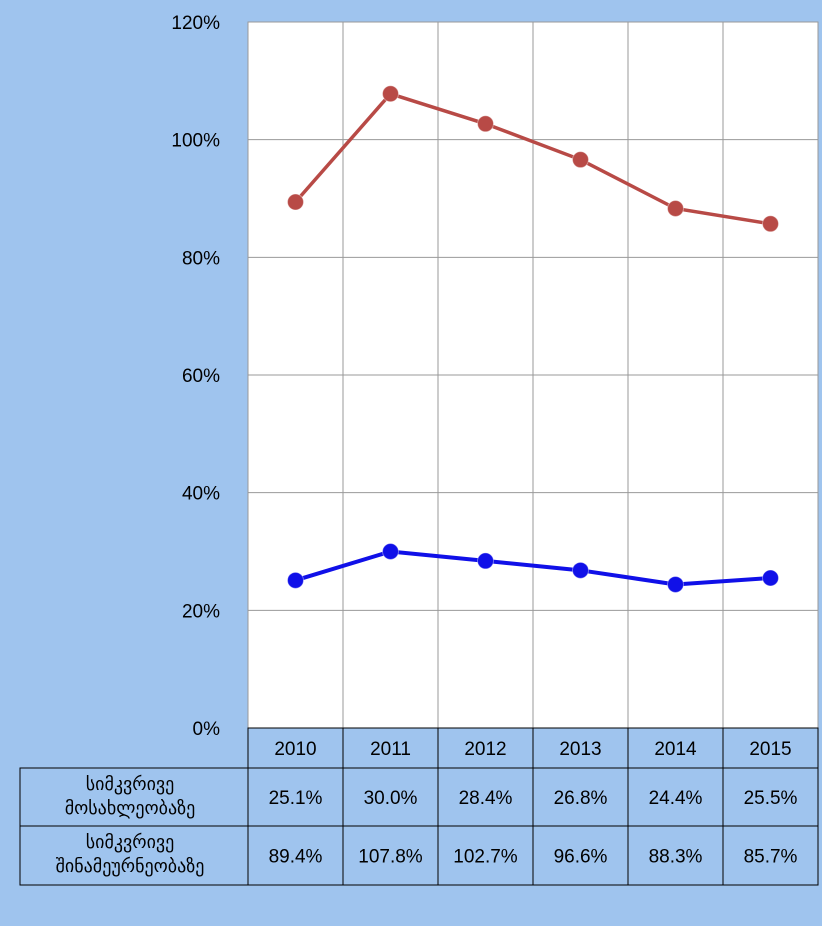  What do you see at coordinates (195, 23) in the screenshot?
I see `y-tick-label: 120%` at bounding box center [195, 23].